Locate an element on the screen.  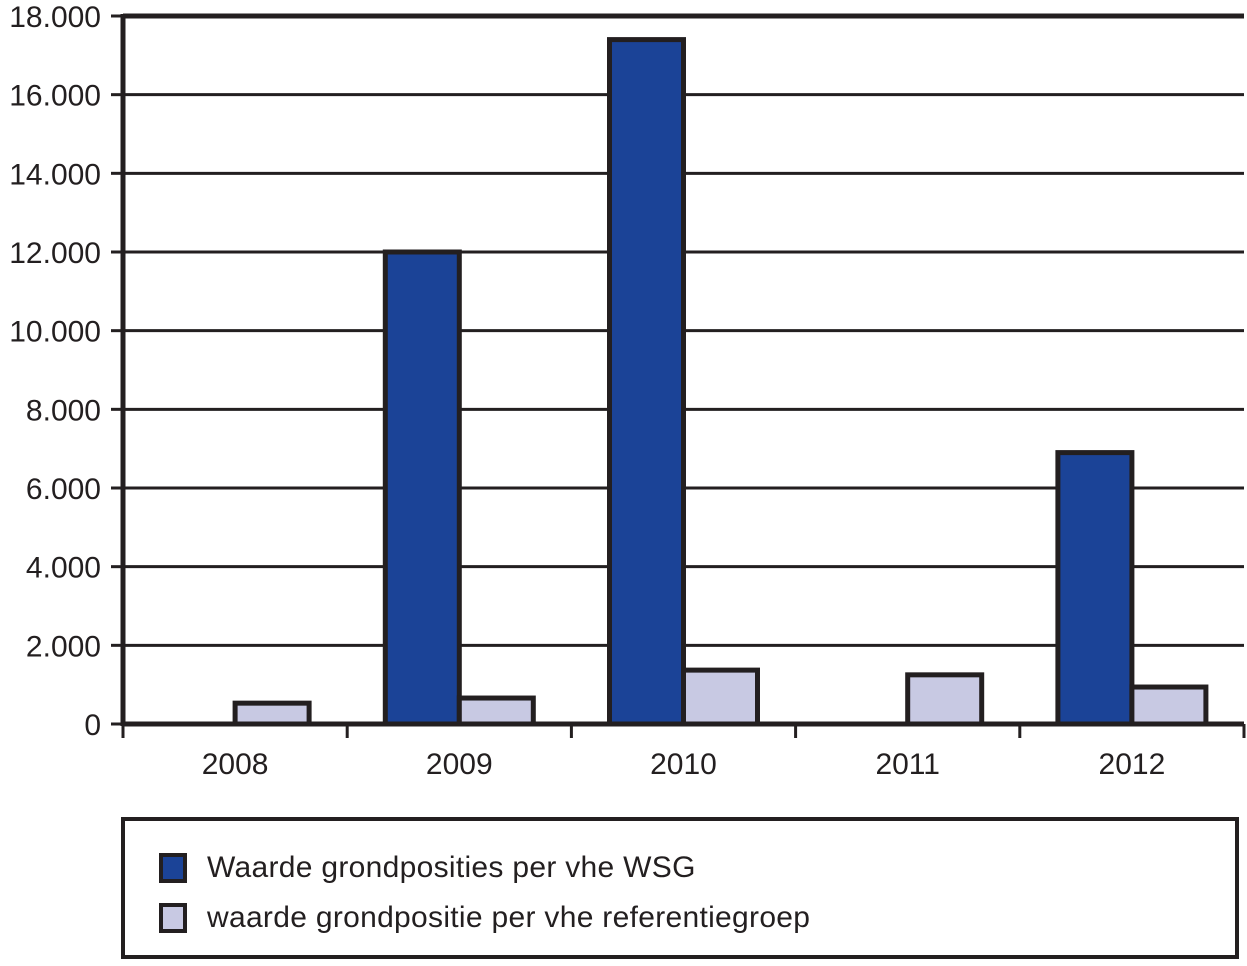
legend-swatch-referentiegroep is located at coordinates (173, 918).